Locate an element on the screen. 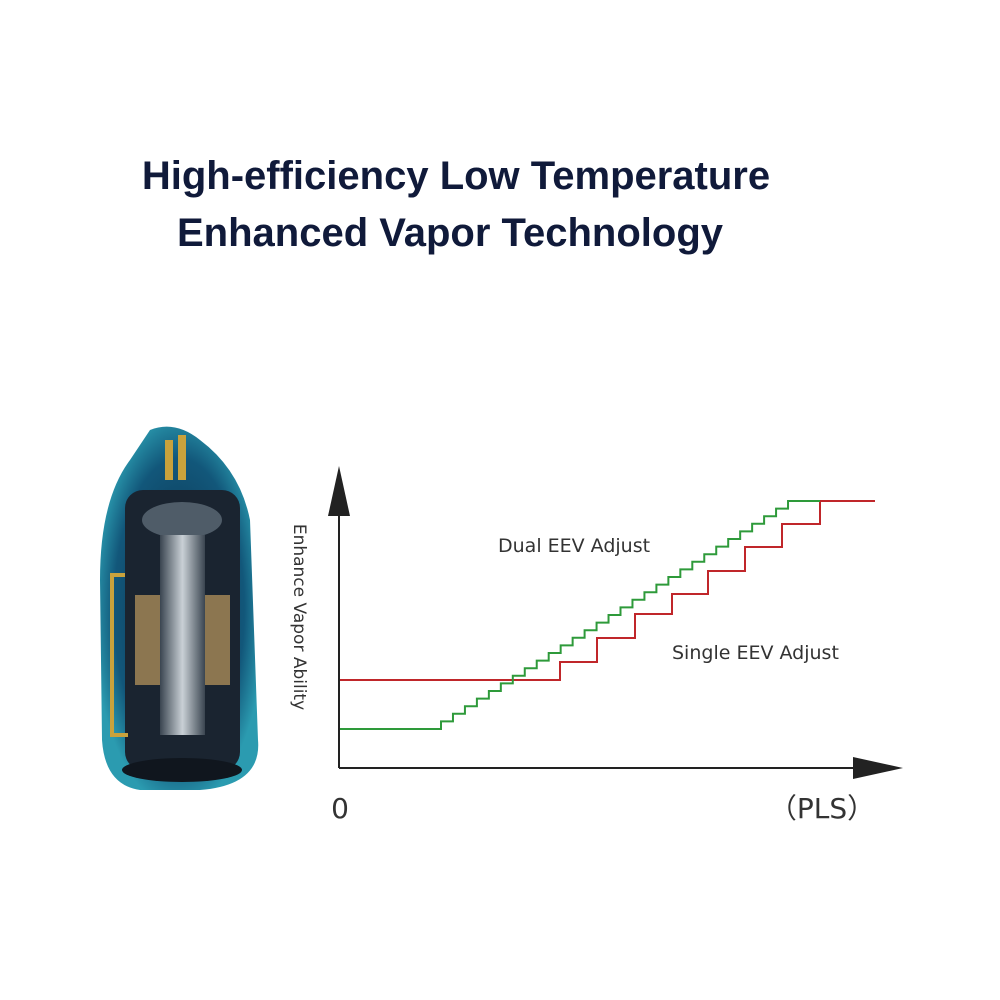 This screenshot has width=1000, height=1000. x-arrow is located at coordinates (878, 768).